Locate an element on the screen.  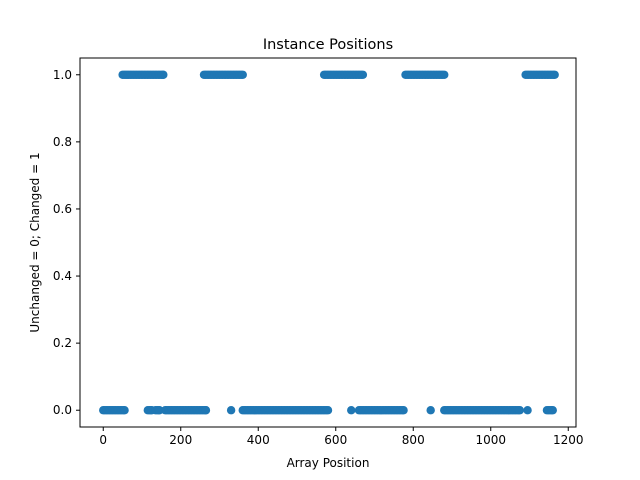
x-tick-label: 400 is located at coordinates (258, 440).